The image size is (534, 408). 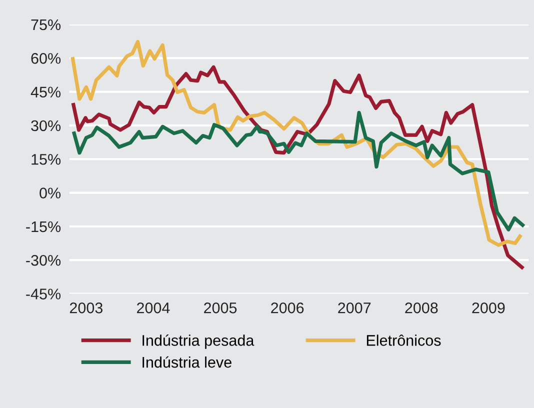 I want to click on legend-label: Indústria leve, so click(x=187, y=362).